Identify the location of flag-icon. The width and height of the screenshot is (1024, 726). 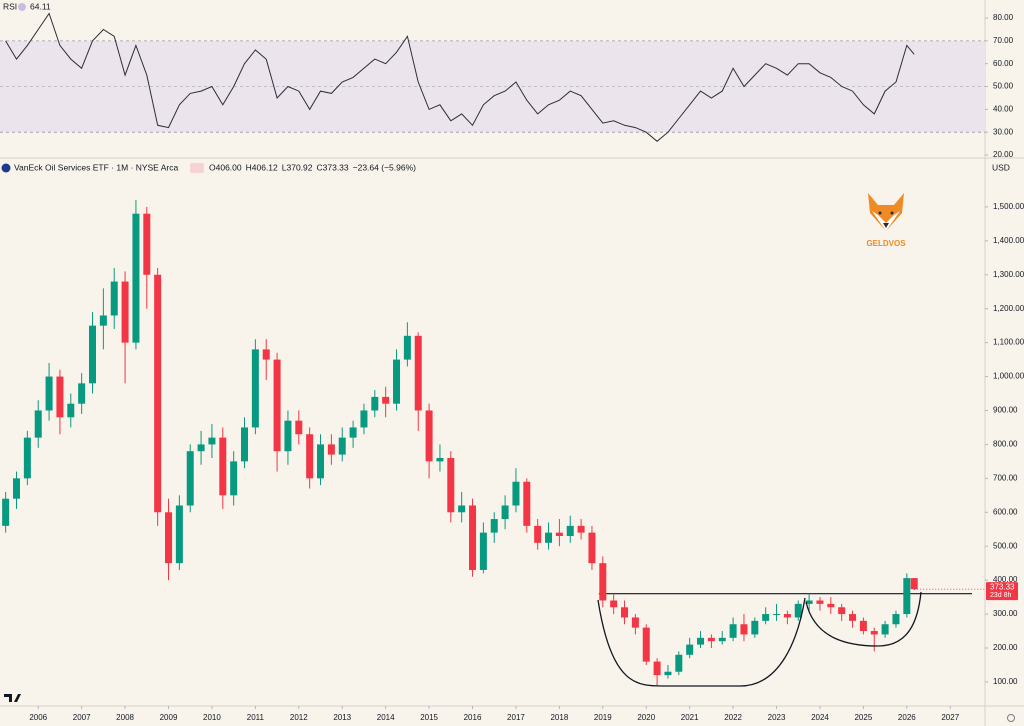
(197, 168).